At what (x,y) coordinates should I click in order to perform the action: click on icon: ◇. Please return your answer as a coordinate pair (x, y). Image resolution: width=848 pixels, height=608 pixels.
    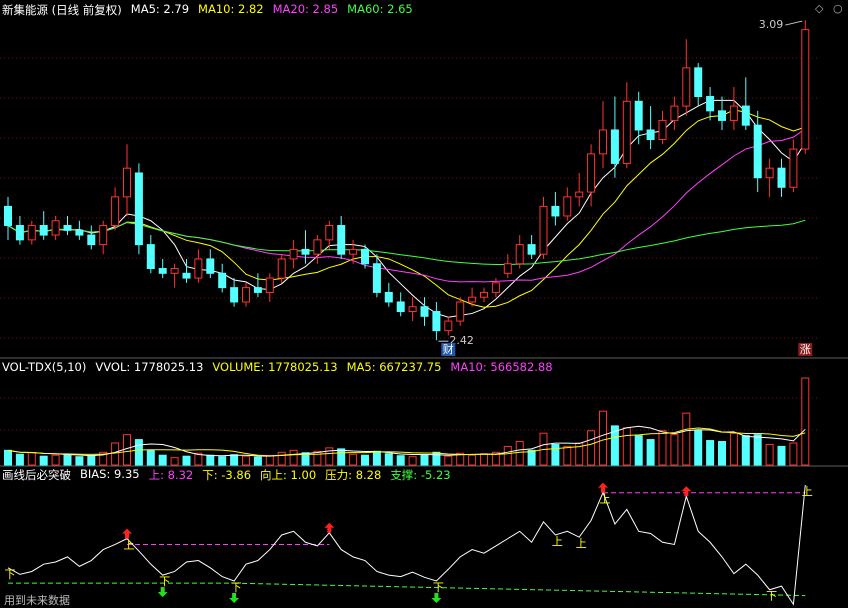
    Looking at the image, I should click on (819, 8).